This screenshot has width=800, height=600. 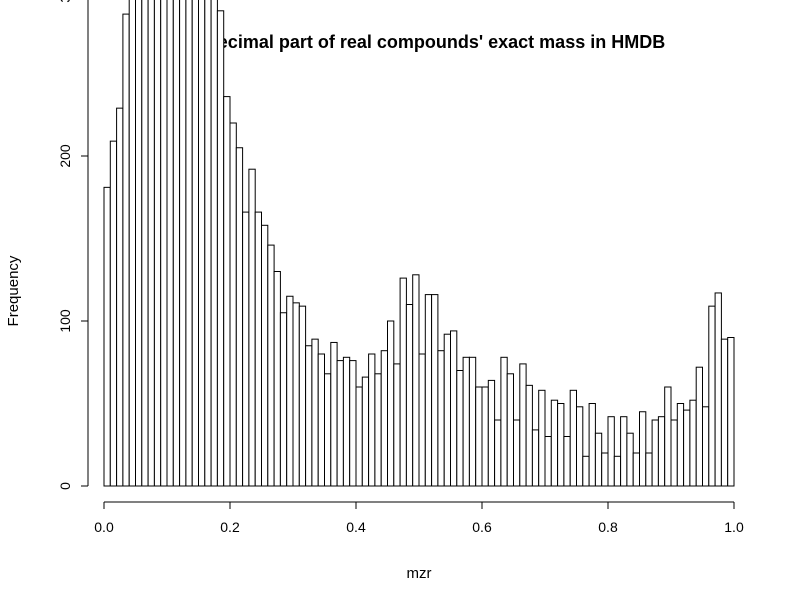 What do you see at coordinates (230, 527) in the screenshot?
I see `x-tick-label: 0.2` at bounding box center [230, 527].